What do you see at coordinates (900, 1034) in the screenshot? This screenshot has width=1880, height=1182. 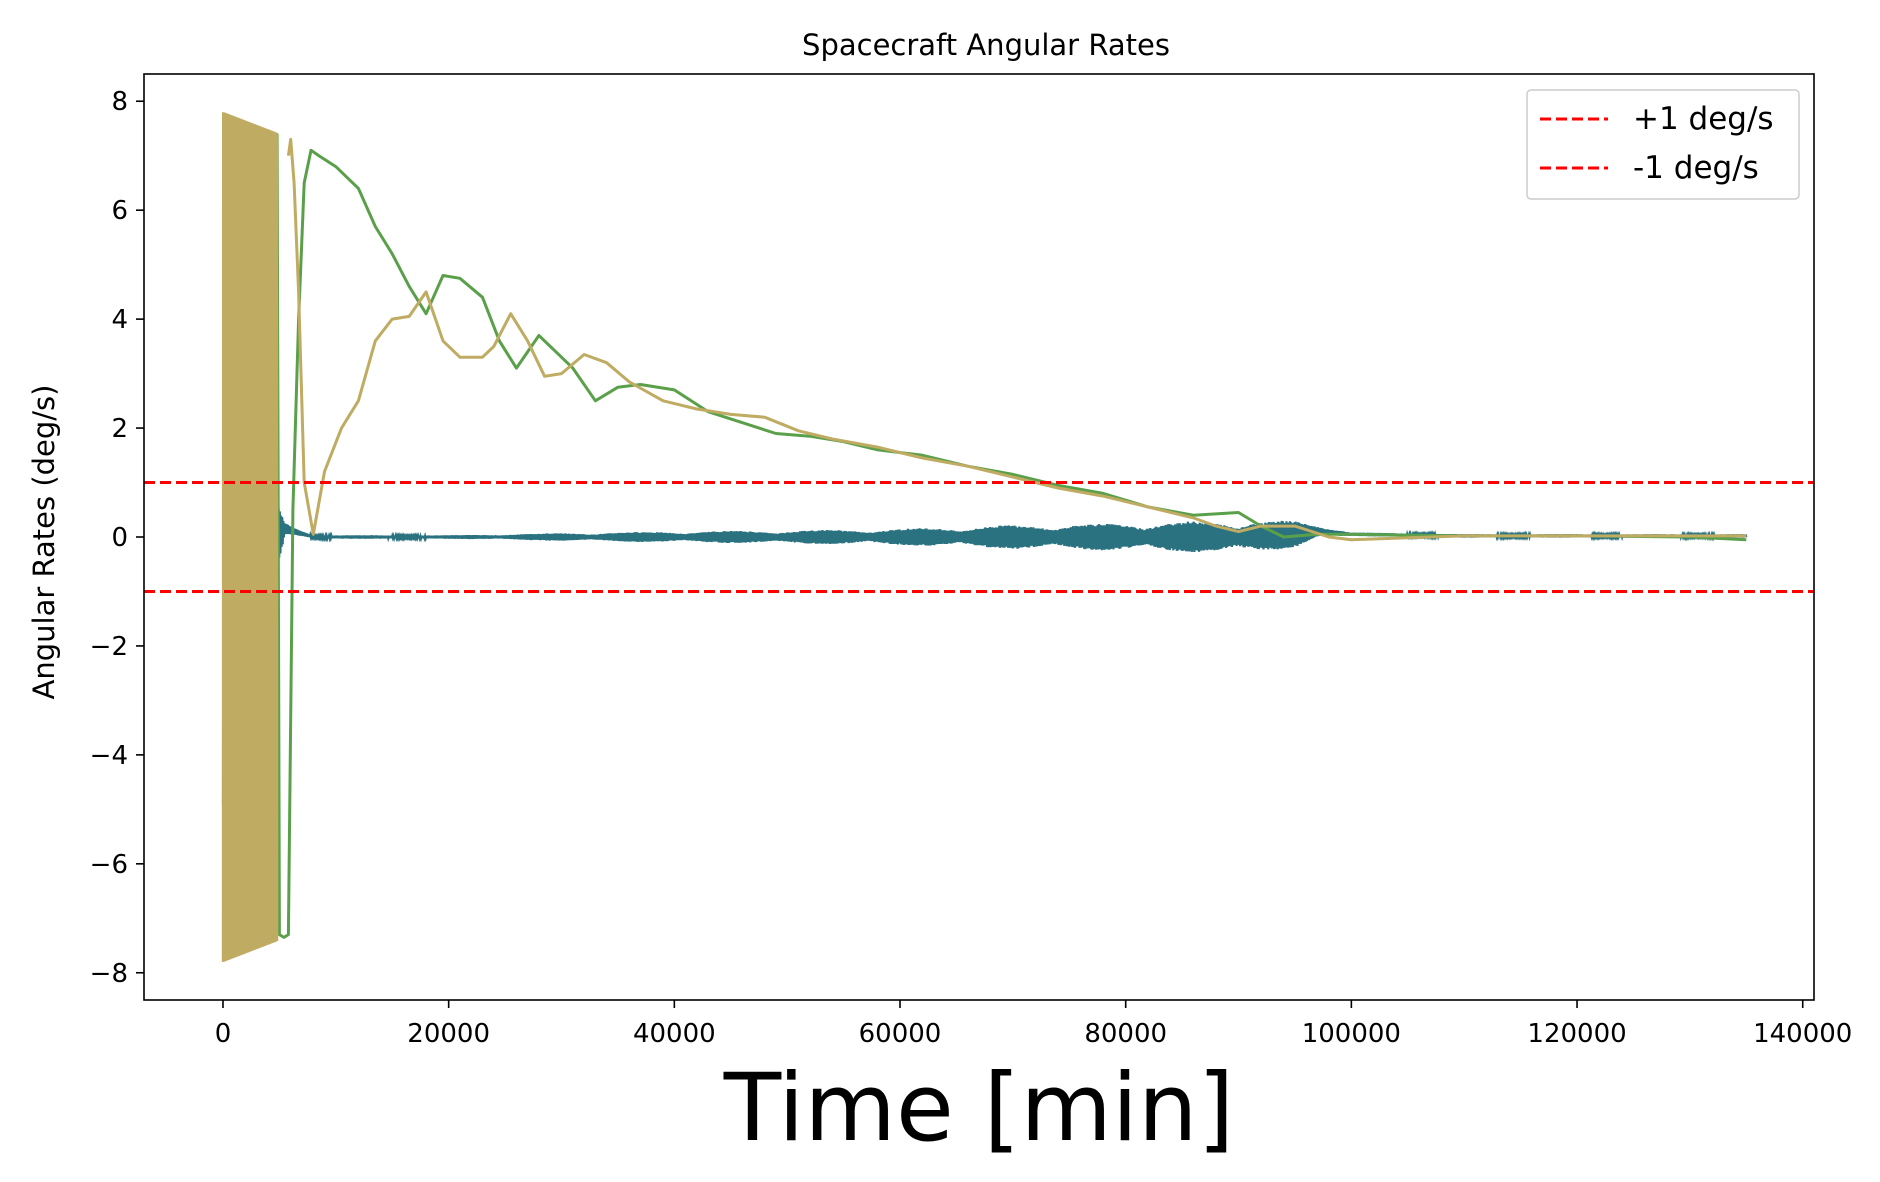 I see `x-tick-label: 60000` at bounding box center [900, 1034].